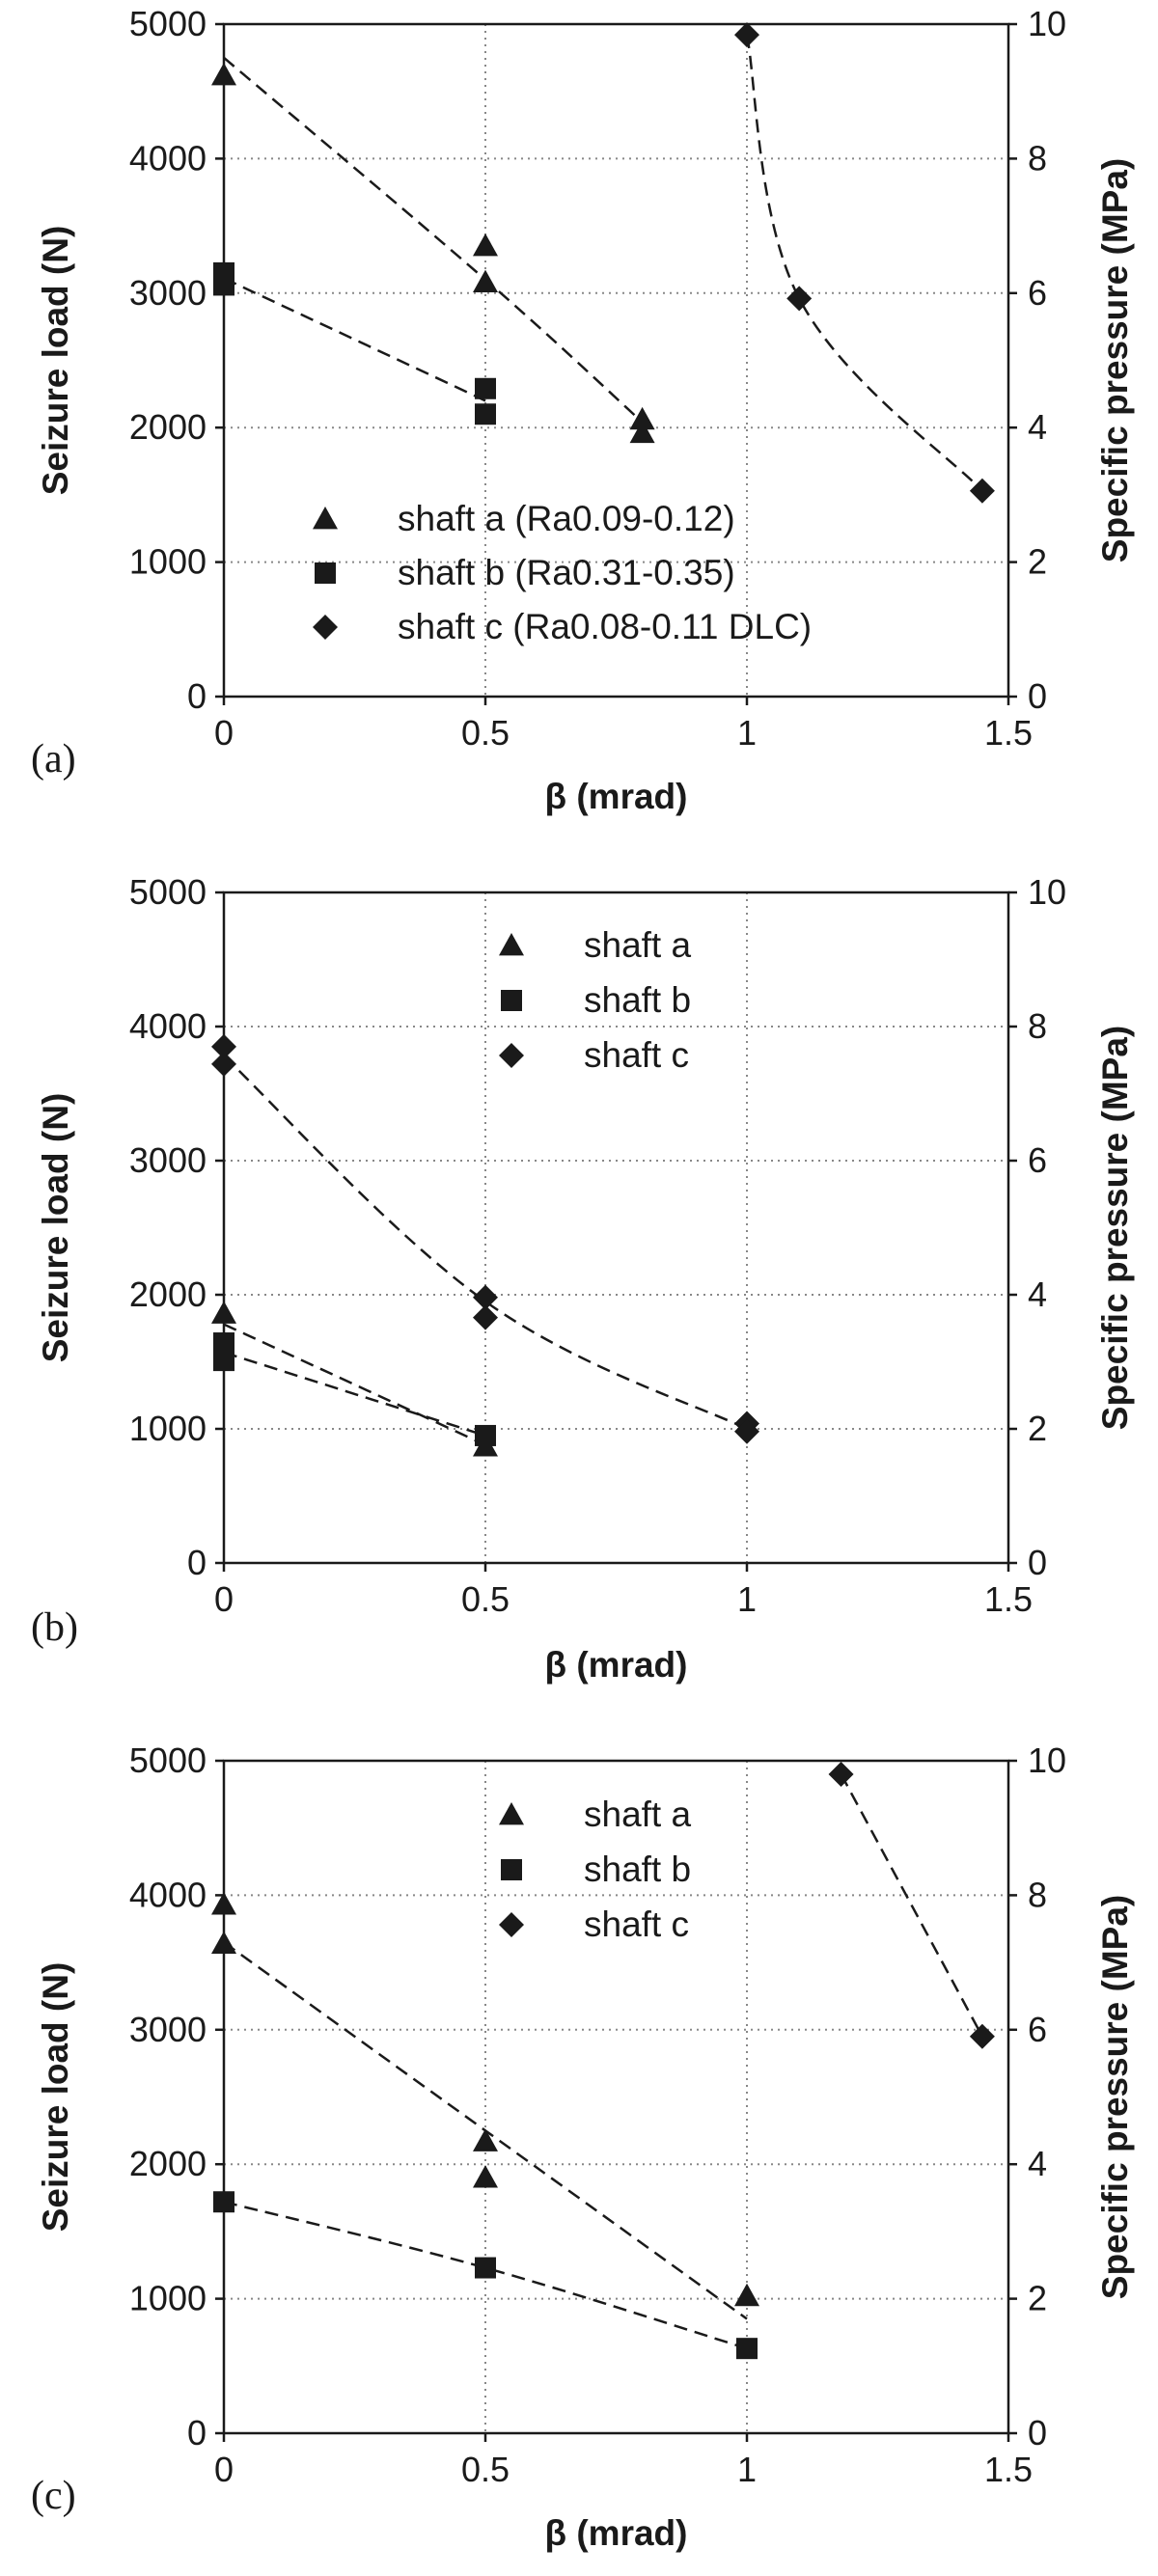 The height and width of the screenshot is (2576, 1158). What do you see at coordinates (566, 573) in the screenshot?
I see `legend-label: shaft b (Ra0.31-0.35)` at bounding box center [566, 573].